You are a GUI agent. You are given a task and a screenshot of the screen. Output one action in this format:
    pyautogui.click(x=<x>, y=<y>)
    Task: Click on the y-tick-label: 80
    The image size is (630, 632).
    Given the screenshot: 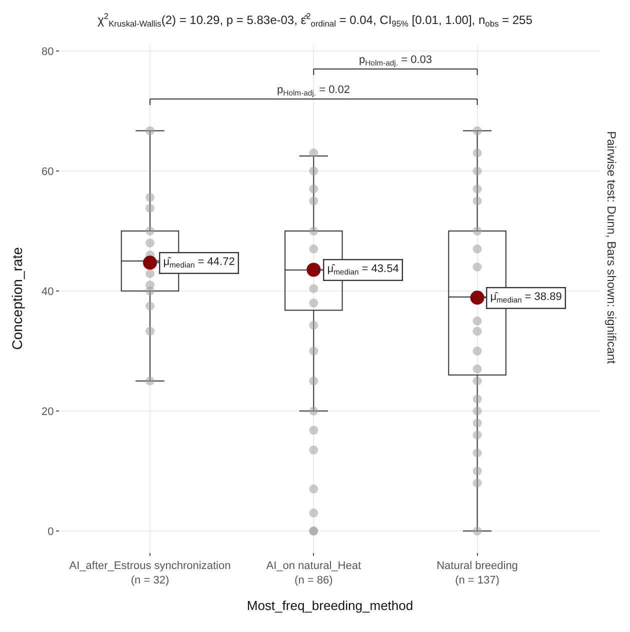 What is the action you would take?
    pyautogui.click(x=48, y=52)
    